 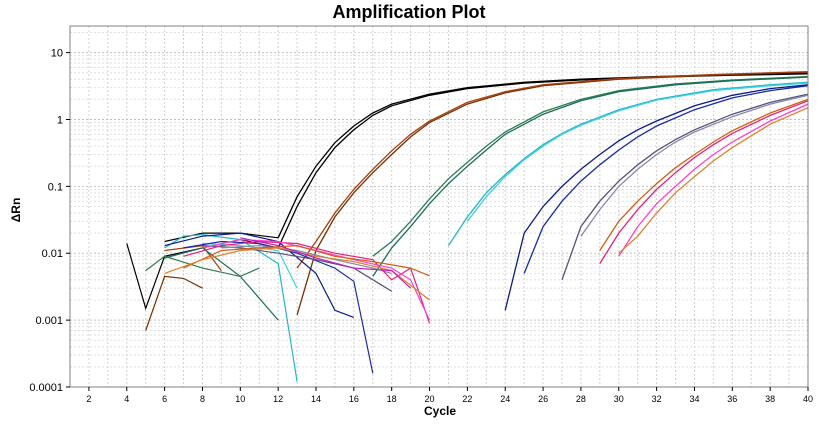 I want to click on series-14-baseline-line, so click(x=316, y=279).